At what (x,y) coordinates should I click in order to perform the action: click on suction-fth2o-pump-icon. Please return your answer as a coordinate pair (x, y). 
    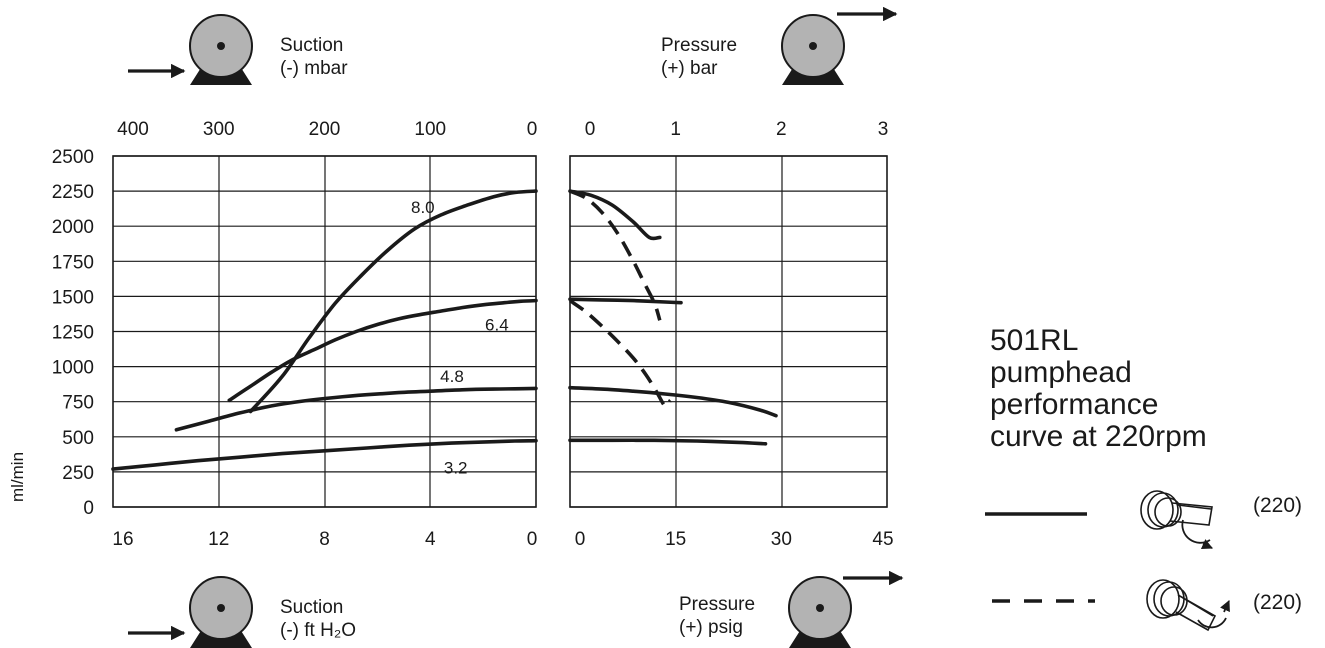
    Looking at the image, I should click on (190, 612).